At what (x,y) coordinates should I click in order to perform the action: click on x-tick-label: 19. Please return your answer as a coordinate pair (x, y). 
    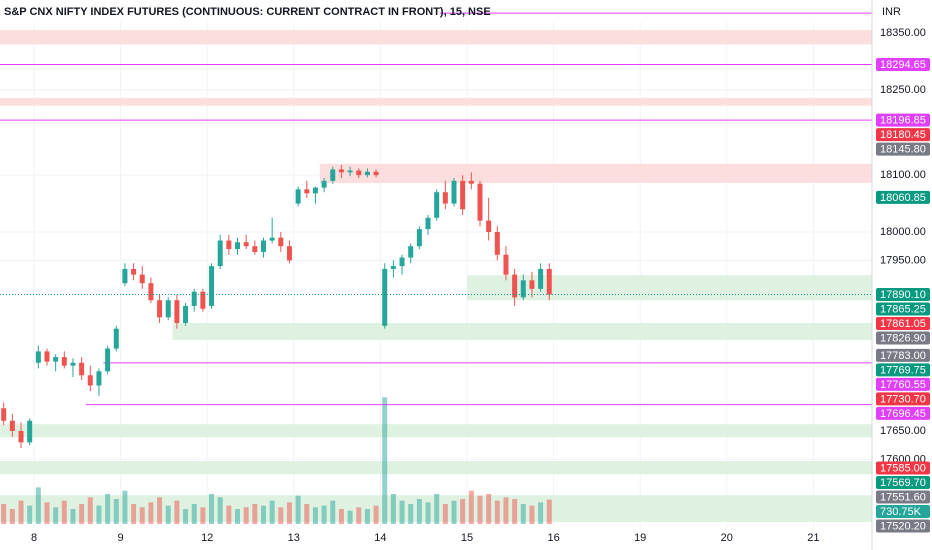
    Looking at the image, I should click on (640, 538).